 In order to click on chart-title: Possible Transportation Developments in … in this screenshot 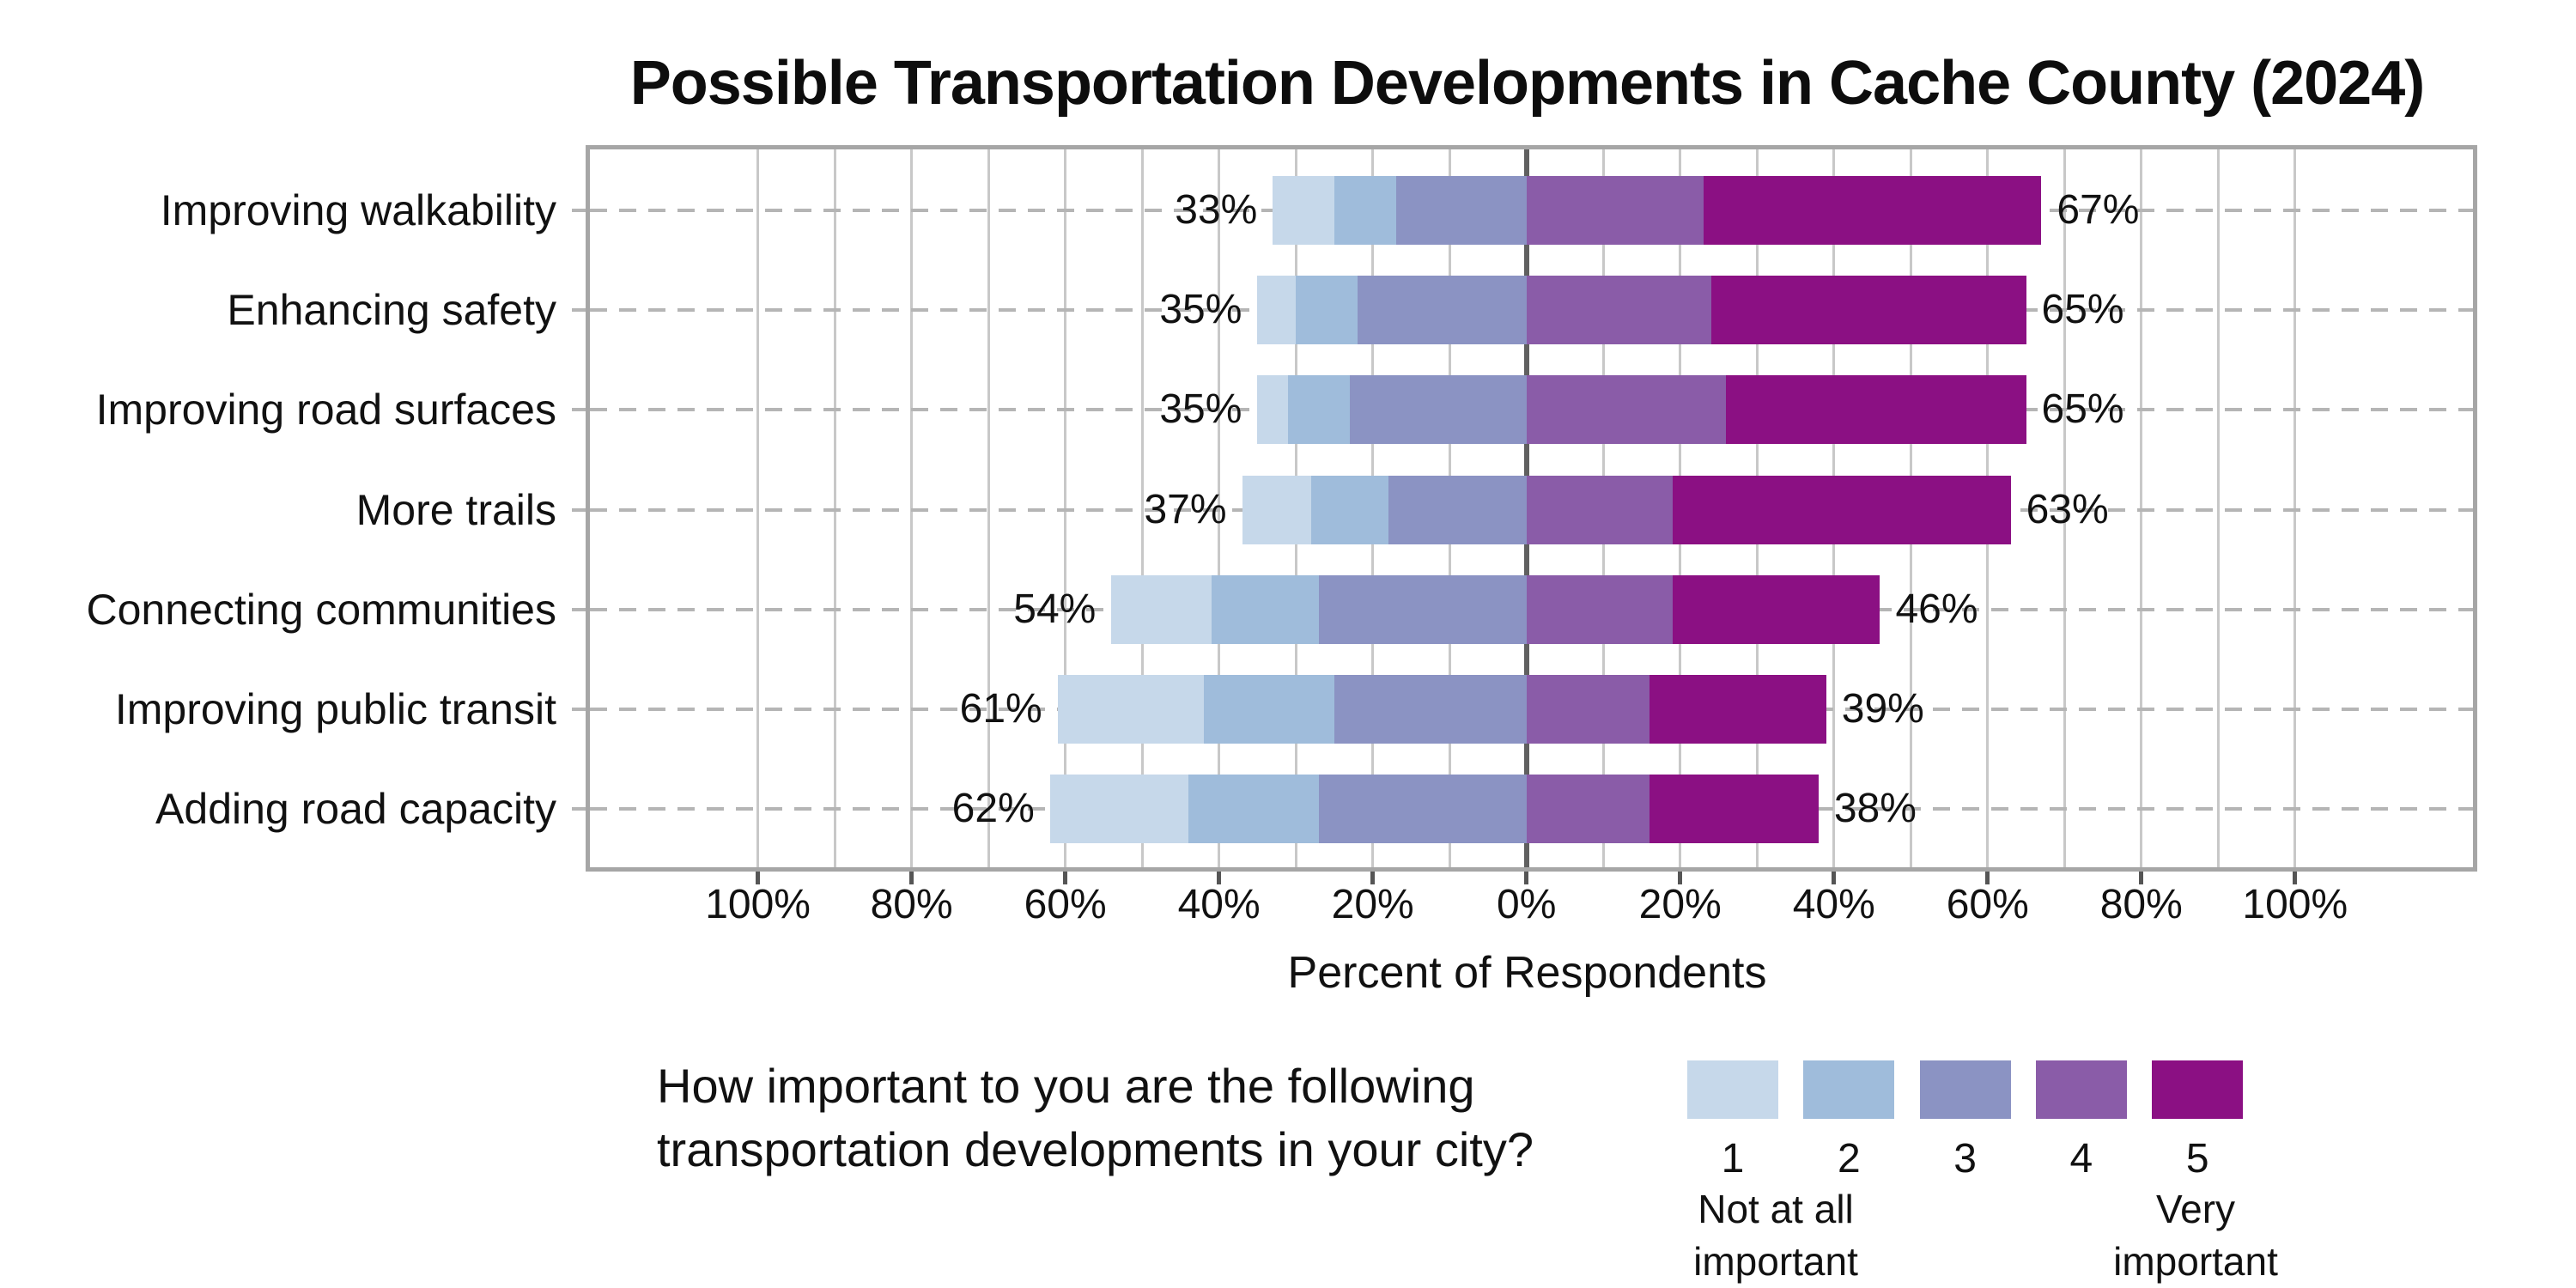, I will do `click(1528, 83)`.